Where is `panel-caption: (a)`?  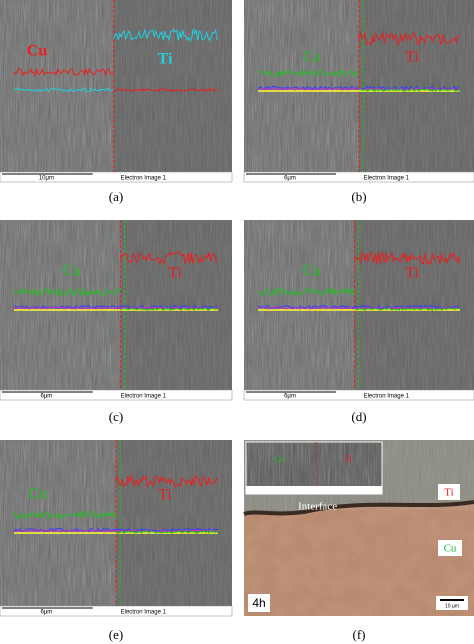 panel-caption: (a) is located at coordinates (116, 196).